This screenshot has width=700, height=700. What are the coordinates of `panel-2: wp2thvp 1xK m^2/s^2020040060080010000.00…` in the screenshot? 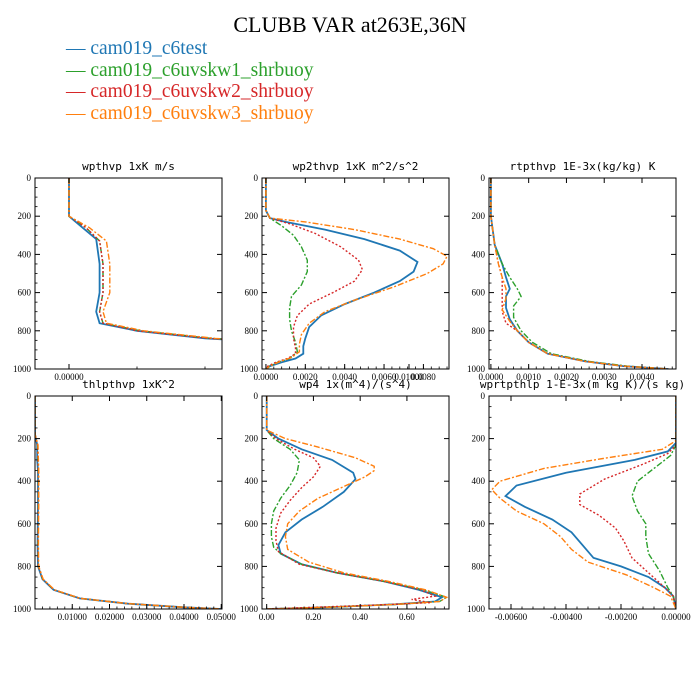 It's located at (345, 271).